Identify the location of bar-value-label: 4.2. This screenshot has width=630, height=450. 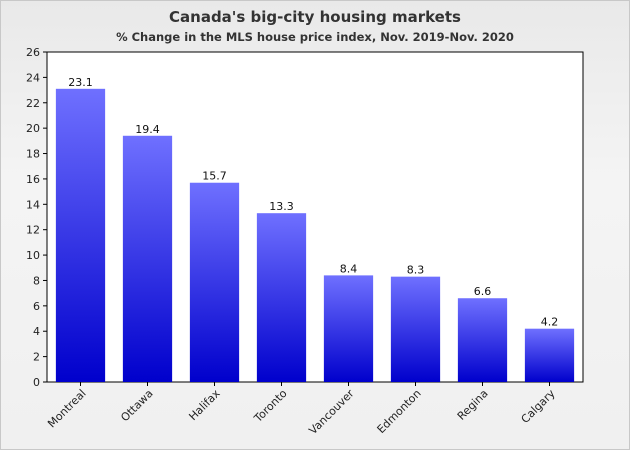
(550, 322).